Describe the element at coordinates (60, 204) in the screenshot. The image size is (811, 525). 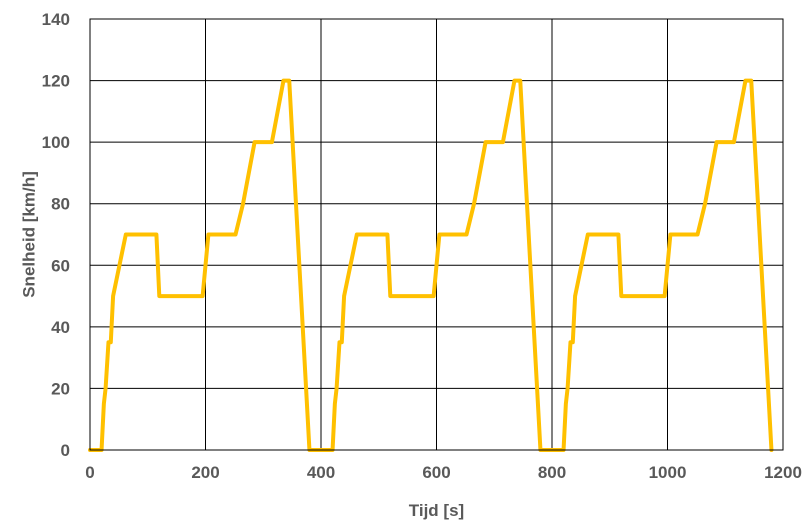
I see `y-tick-label: 80` at that location.